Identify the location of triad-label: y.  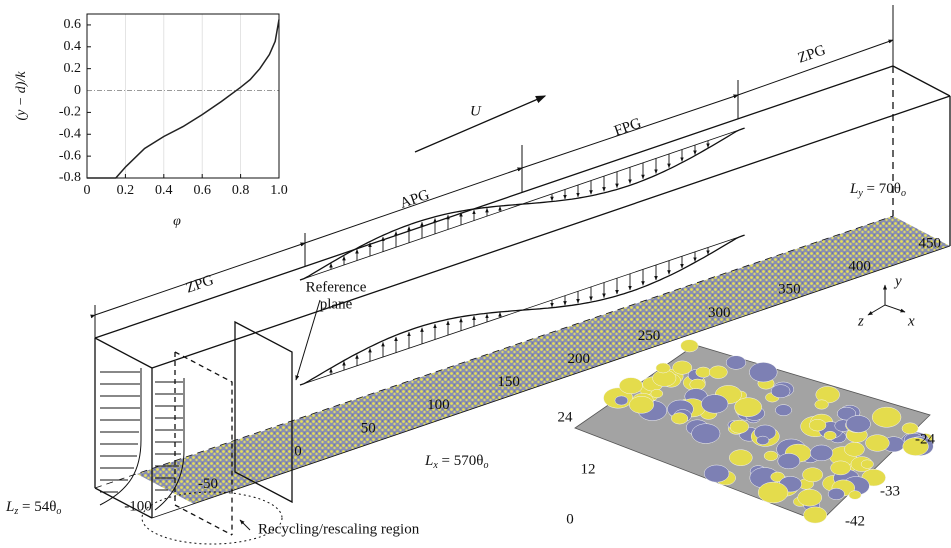
(897, 281).